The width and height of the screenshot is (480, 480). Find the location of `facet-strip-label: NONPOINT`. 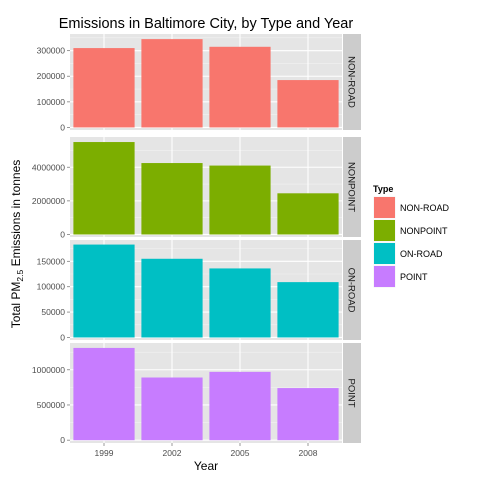

facet-strip-label: NONPOINT is located at coordinates (351, 187).